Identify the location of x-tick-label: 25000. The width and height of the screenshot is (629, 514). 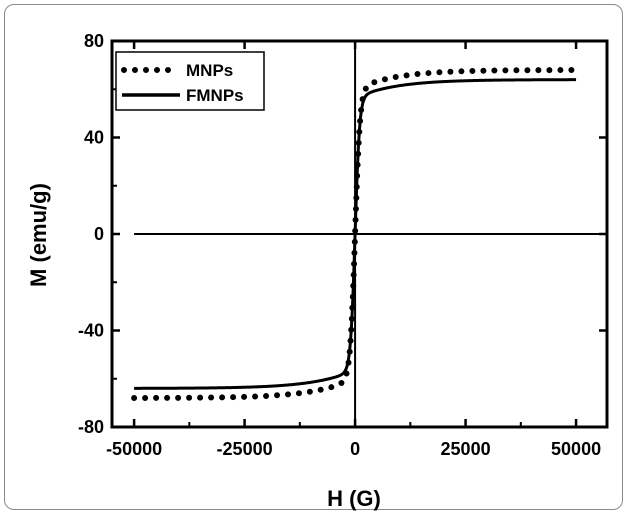
(466, 449).